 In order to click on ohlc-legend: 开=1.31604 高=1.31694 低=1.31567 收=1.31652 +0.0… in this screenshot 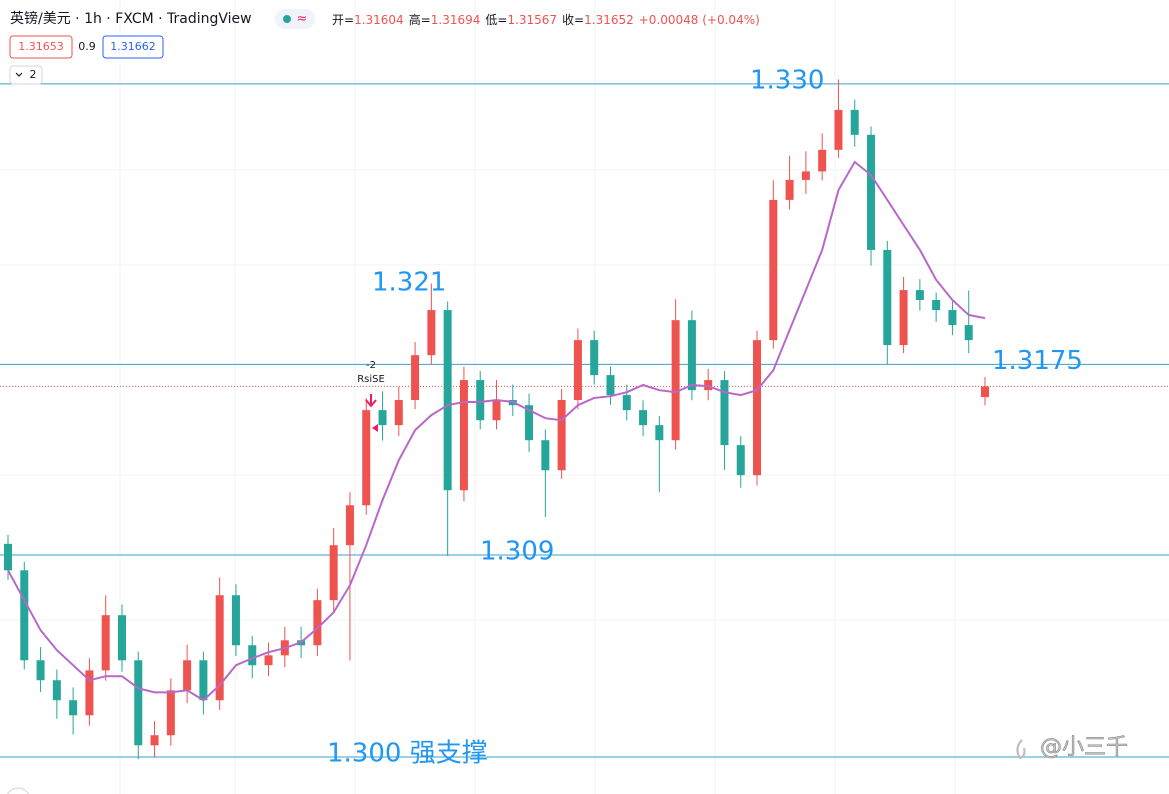, I will do `click(546, 19)`.